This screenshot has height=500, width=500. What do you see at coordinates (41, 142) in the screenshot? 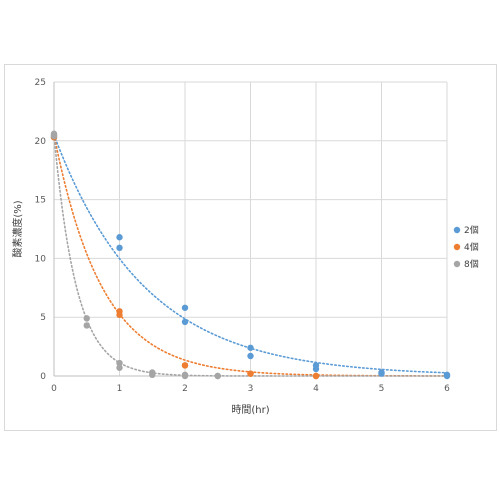
I see `y-tick-label: 20` at bounding box center [41, 142].